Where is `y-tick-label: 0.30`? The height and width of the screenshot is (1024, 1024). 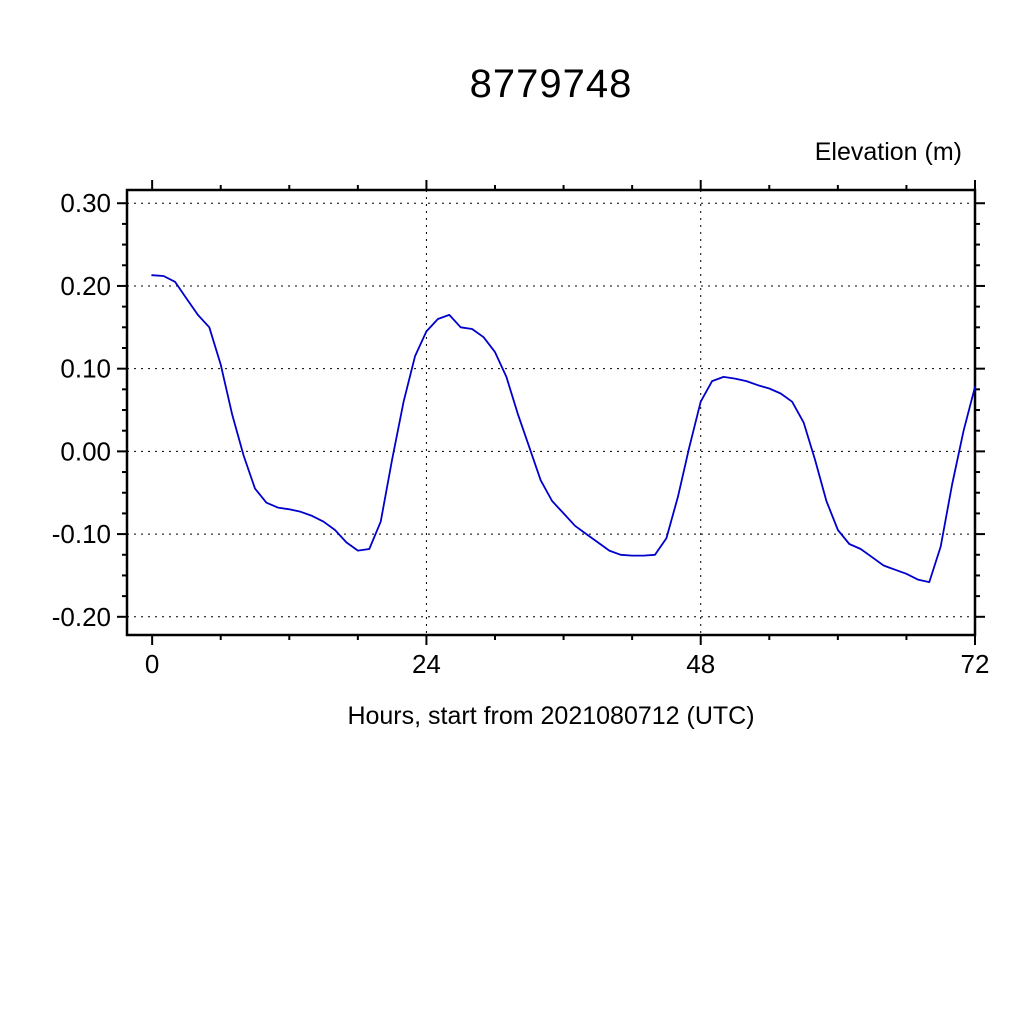
y-tick-label: 0.30 is located at coordinates (85, 203).